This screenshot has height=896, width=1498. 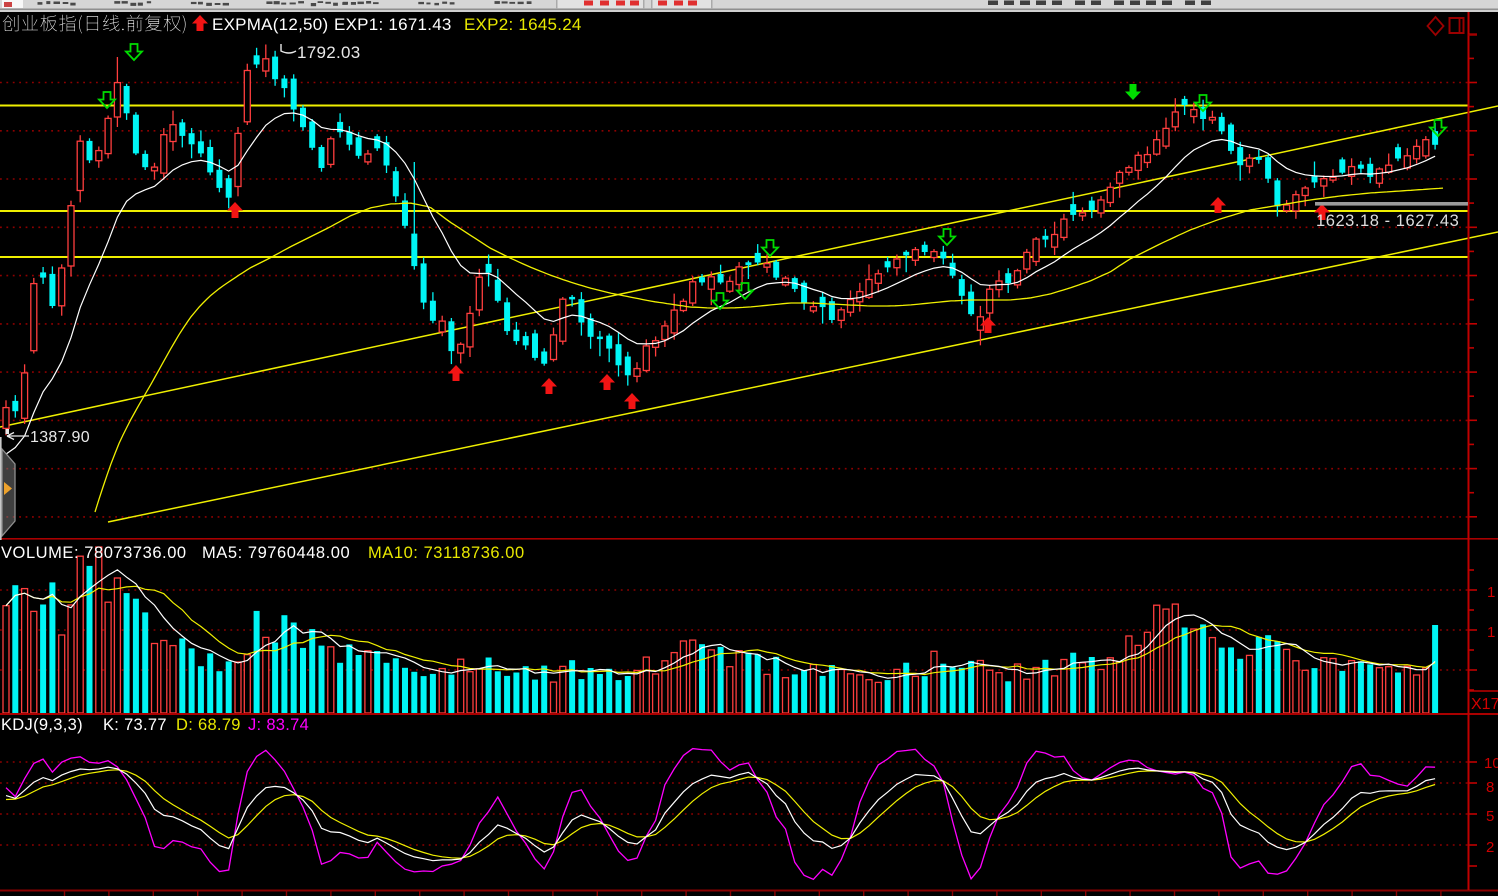 What do you see at coordinates (329, 52) in the screenshot?
I see `svg-text: 1792.03` at bounding box center [329, 52].